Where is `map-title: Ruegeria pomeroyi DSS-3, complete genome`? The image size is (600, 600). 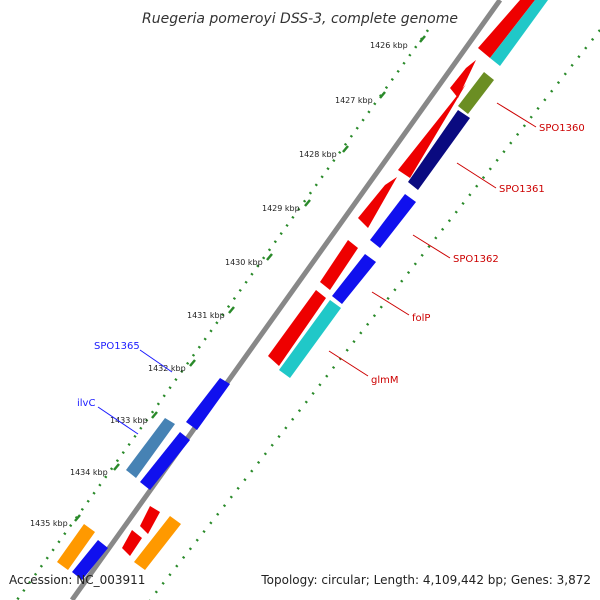 map-title: Ruegeria pomeroyi DSS-3, complete genome is located at coordinates (300, 19).